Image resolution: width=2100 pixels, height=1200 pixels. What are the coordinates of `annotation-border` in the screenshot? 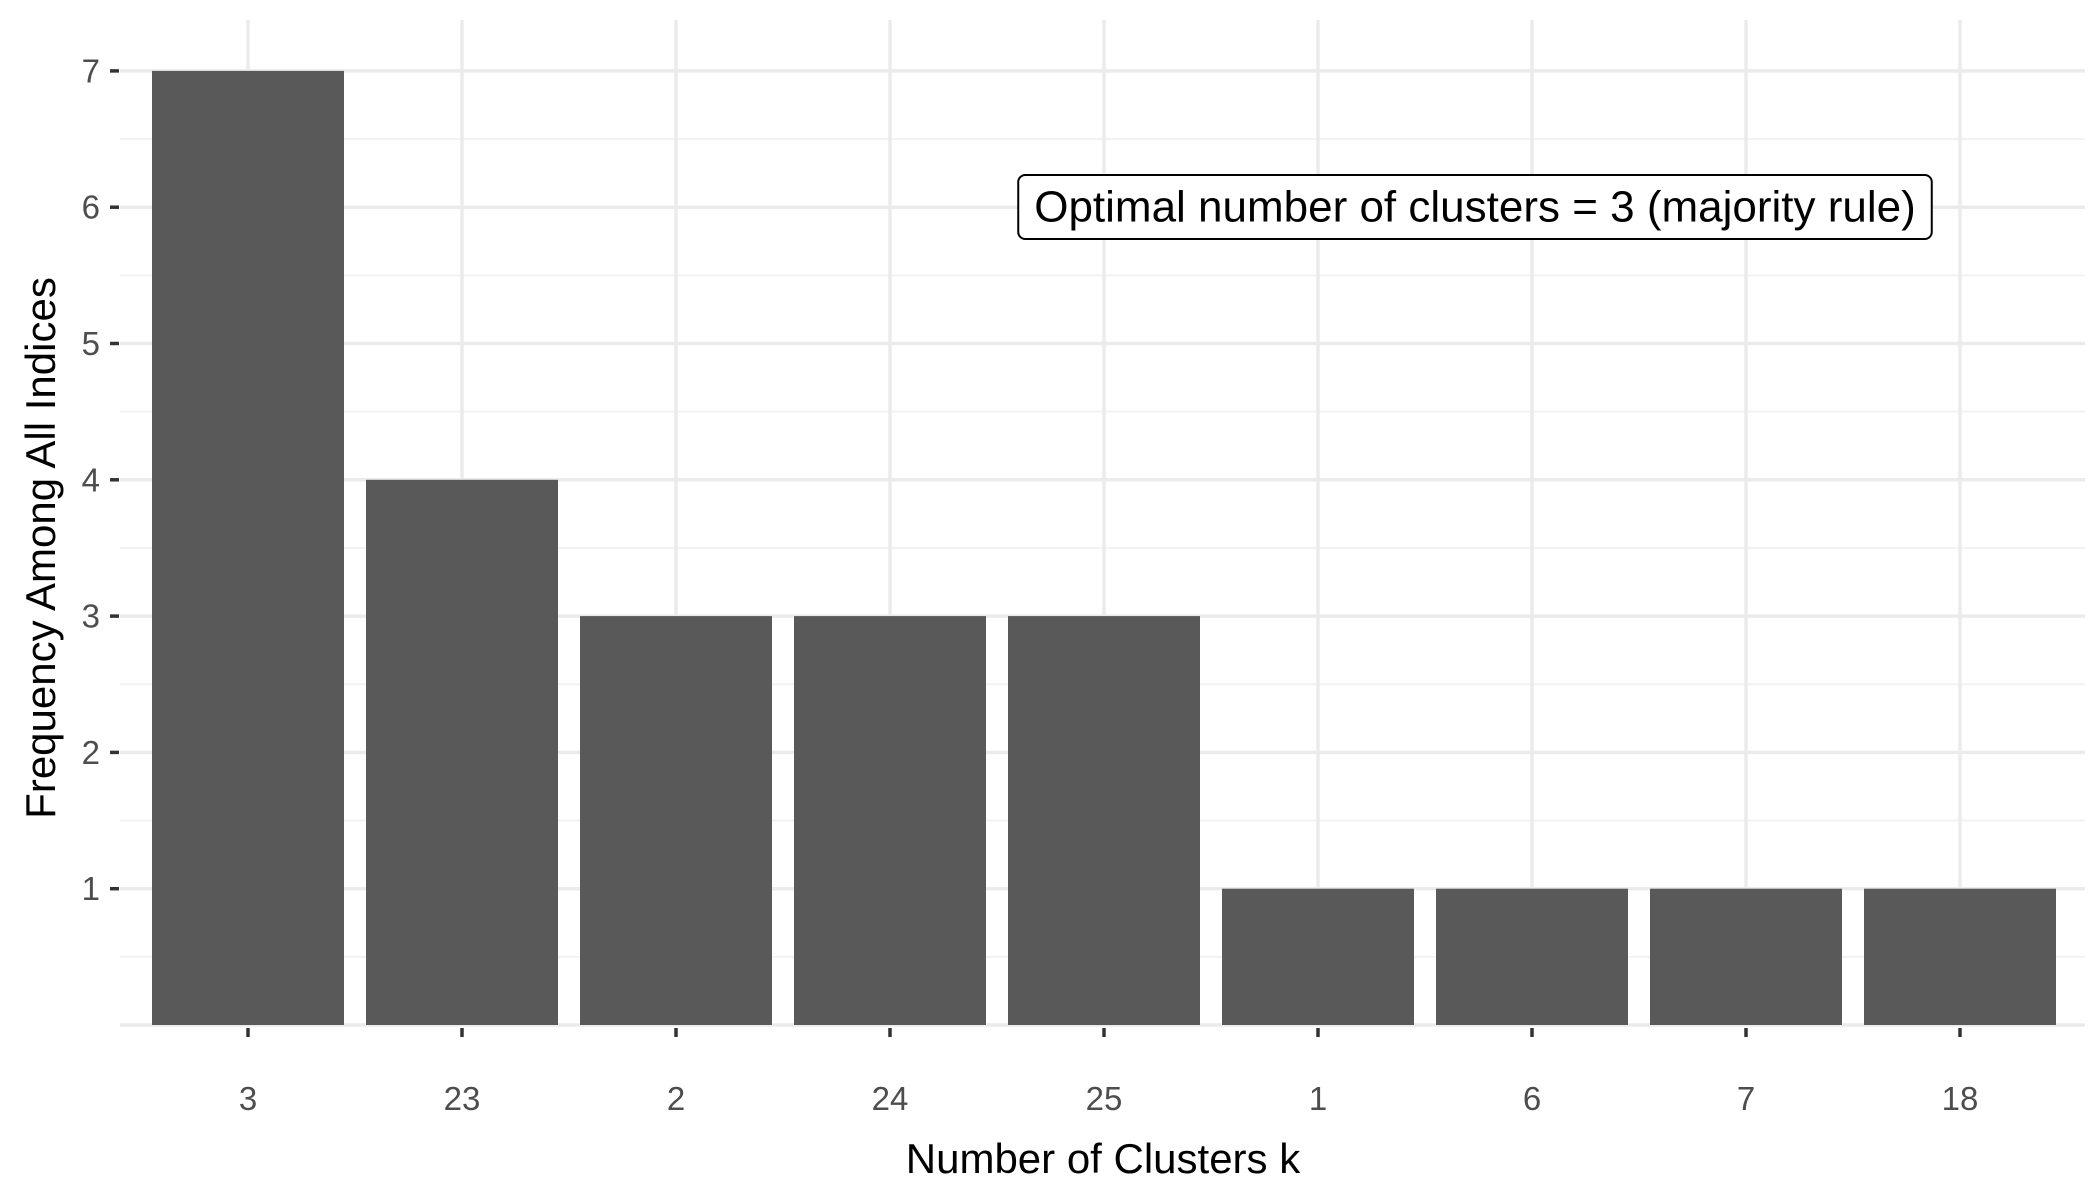 It's located at (1475, 207).